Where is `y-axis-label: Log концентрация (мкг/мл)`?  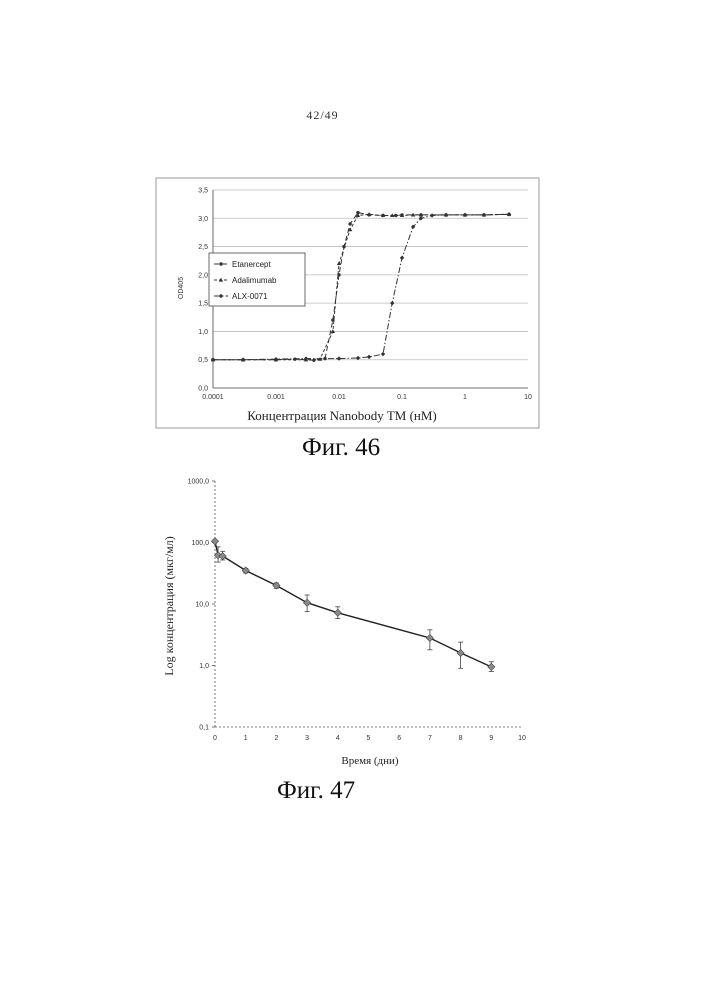
y-axis-label: Log концентрация (мкг/мл) is located at coordinates (169, 605).